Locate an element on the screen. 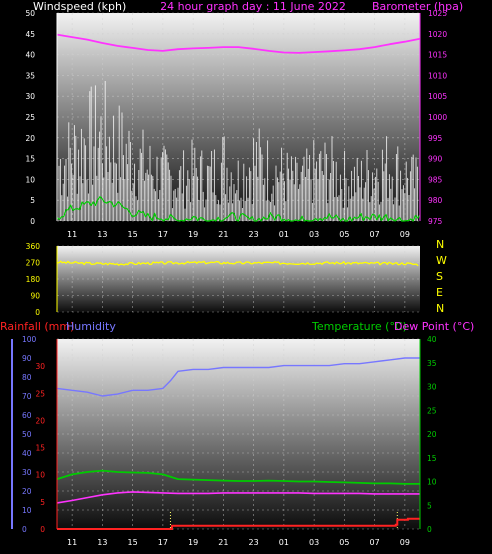 The width and height of the screenshot is (492, 554). baro-y-tick-label: 1010 is located at coordinates (437, 75).